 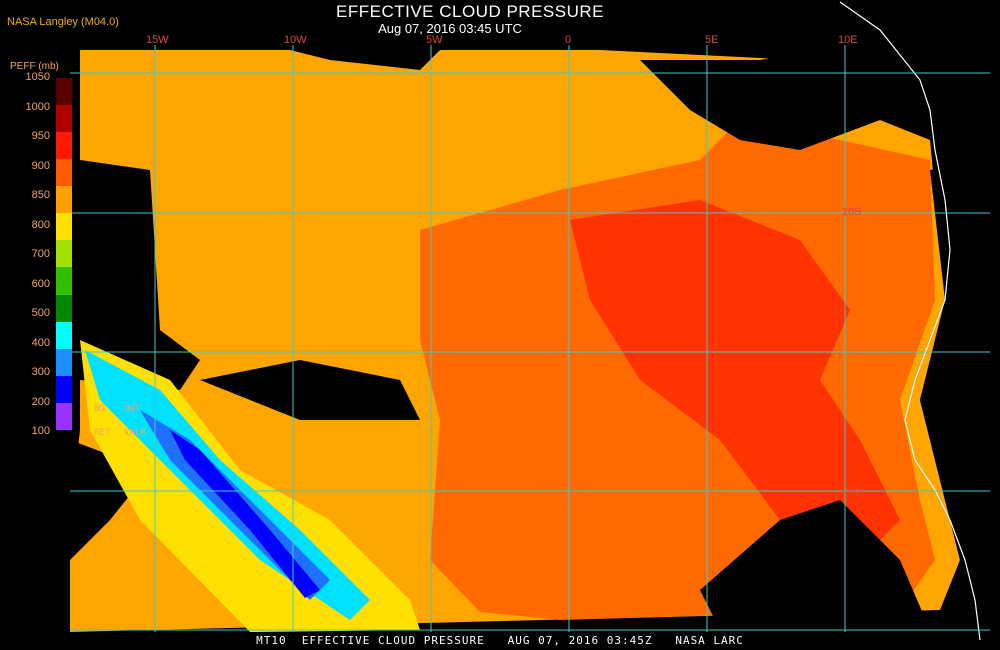 What do you see at coordinates (848, 40) in the screenshot?
I see `lon-label-10e: 10E` at bounding box center [848, 40].